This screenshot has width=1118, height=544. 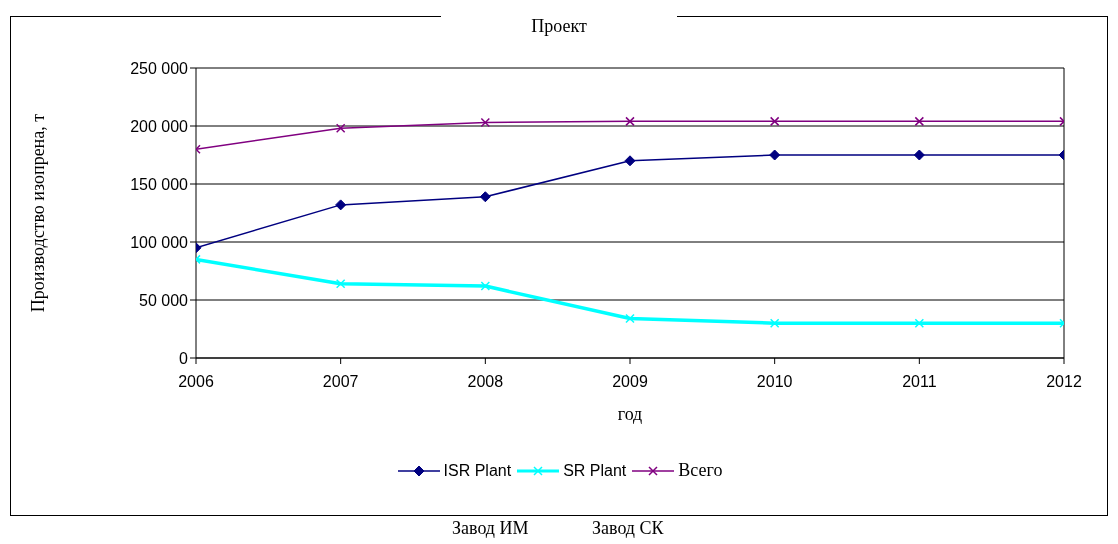 What do you see at coordinates (700, 470) in the screenshot?
I see `legend-label: Всего` at bounding box center [700, 470].